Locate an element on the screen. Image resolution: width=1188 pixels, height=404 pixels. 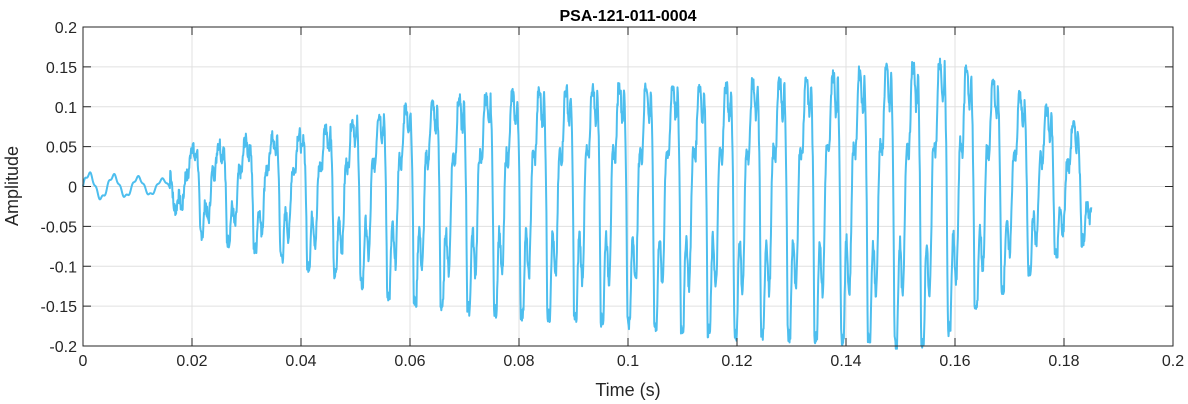
x-tick-label: 0.14 is located at coordinates (845, 361).